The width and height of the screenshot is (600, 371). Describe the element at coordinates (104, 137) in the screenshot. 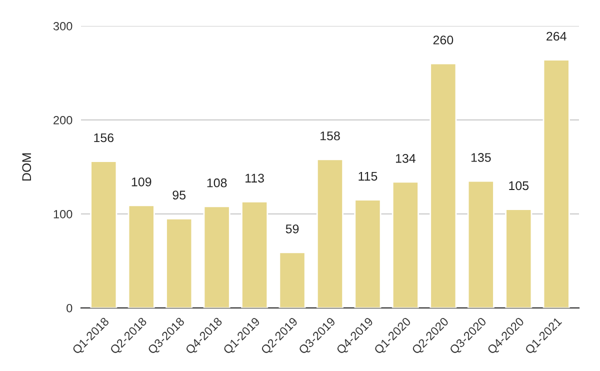

I see `data-label: 156` at that location.